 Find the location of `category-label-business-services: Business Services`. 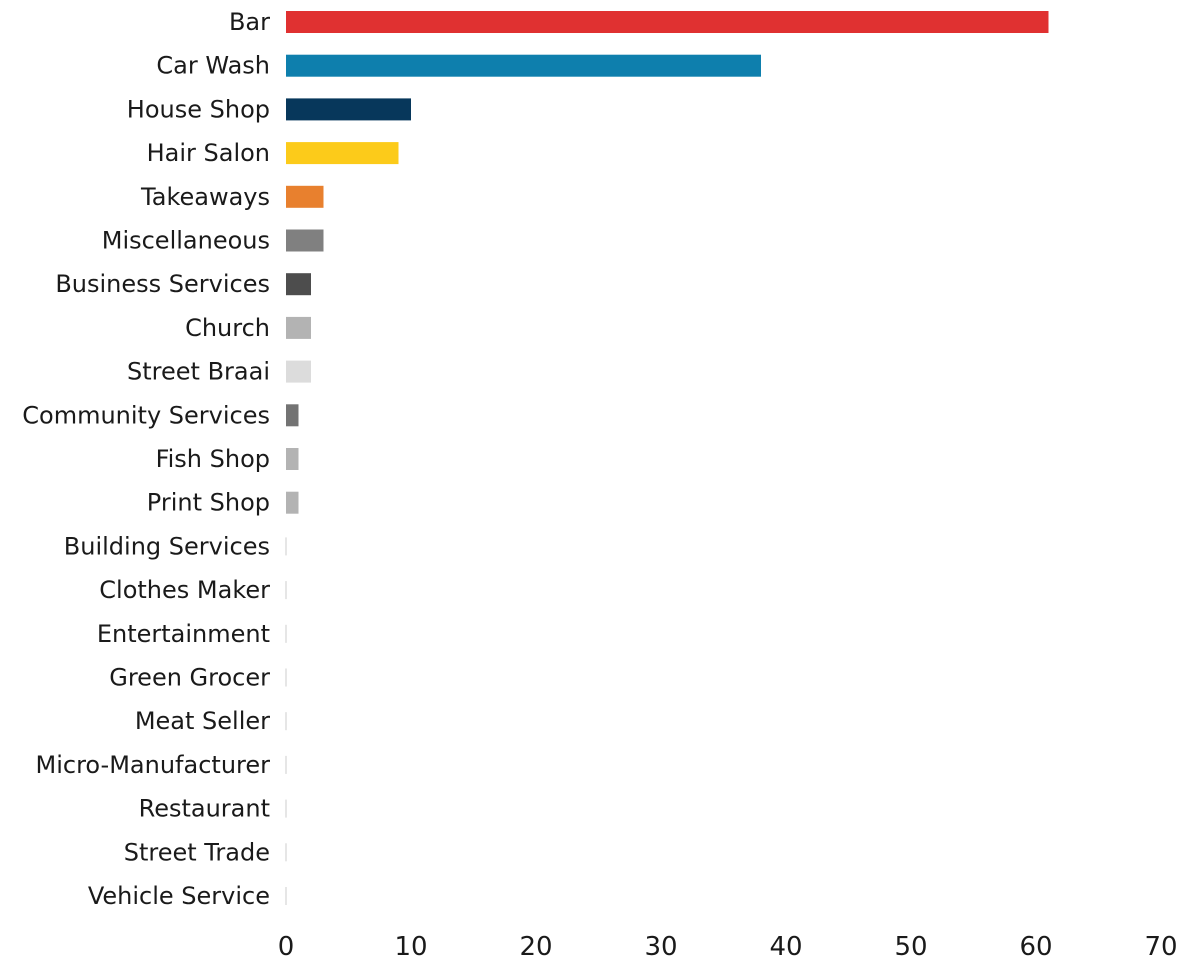

category-label-business-services: Business Services is located at coordinates (162, 284).